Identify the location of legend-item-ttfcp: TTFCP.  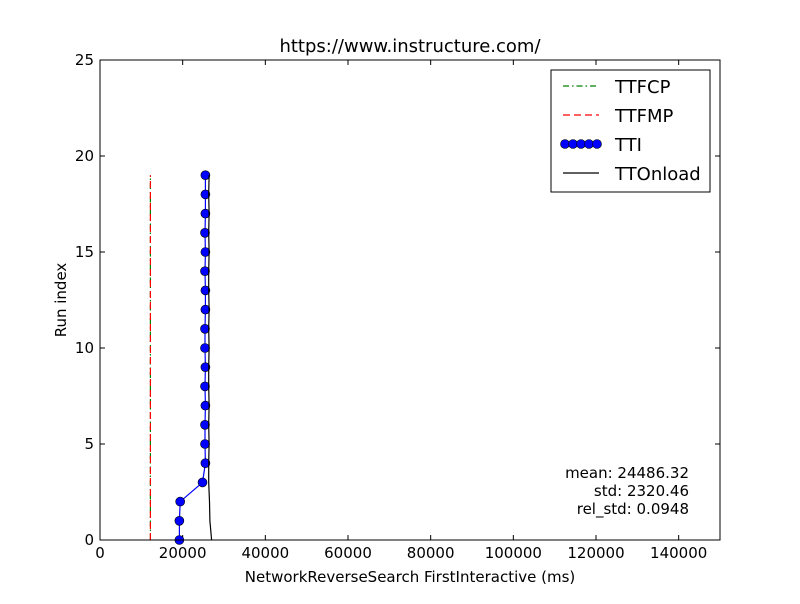
(617, 87).